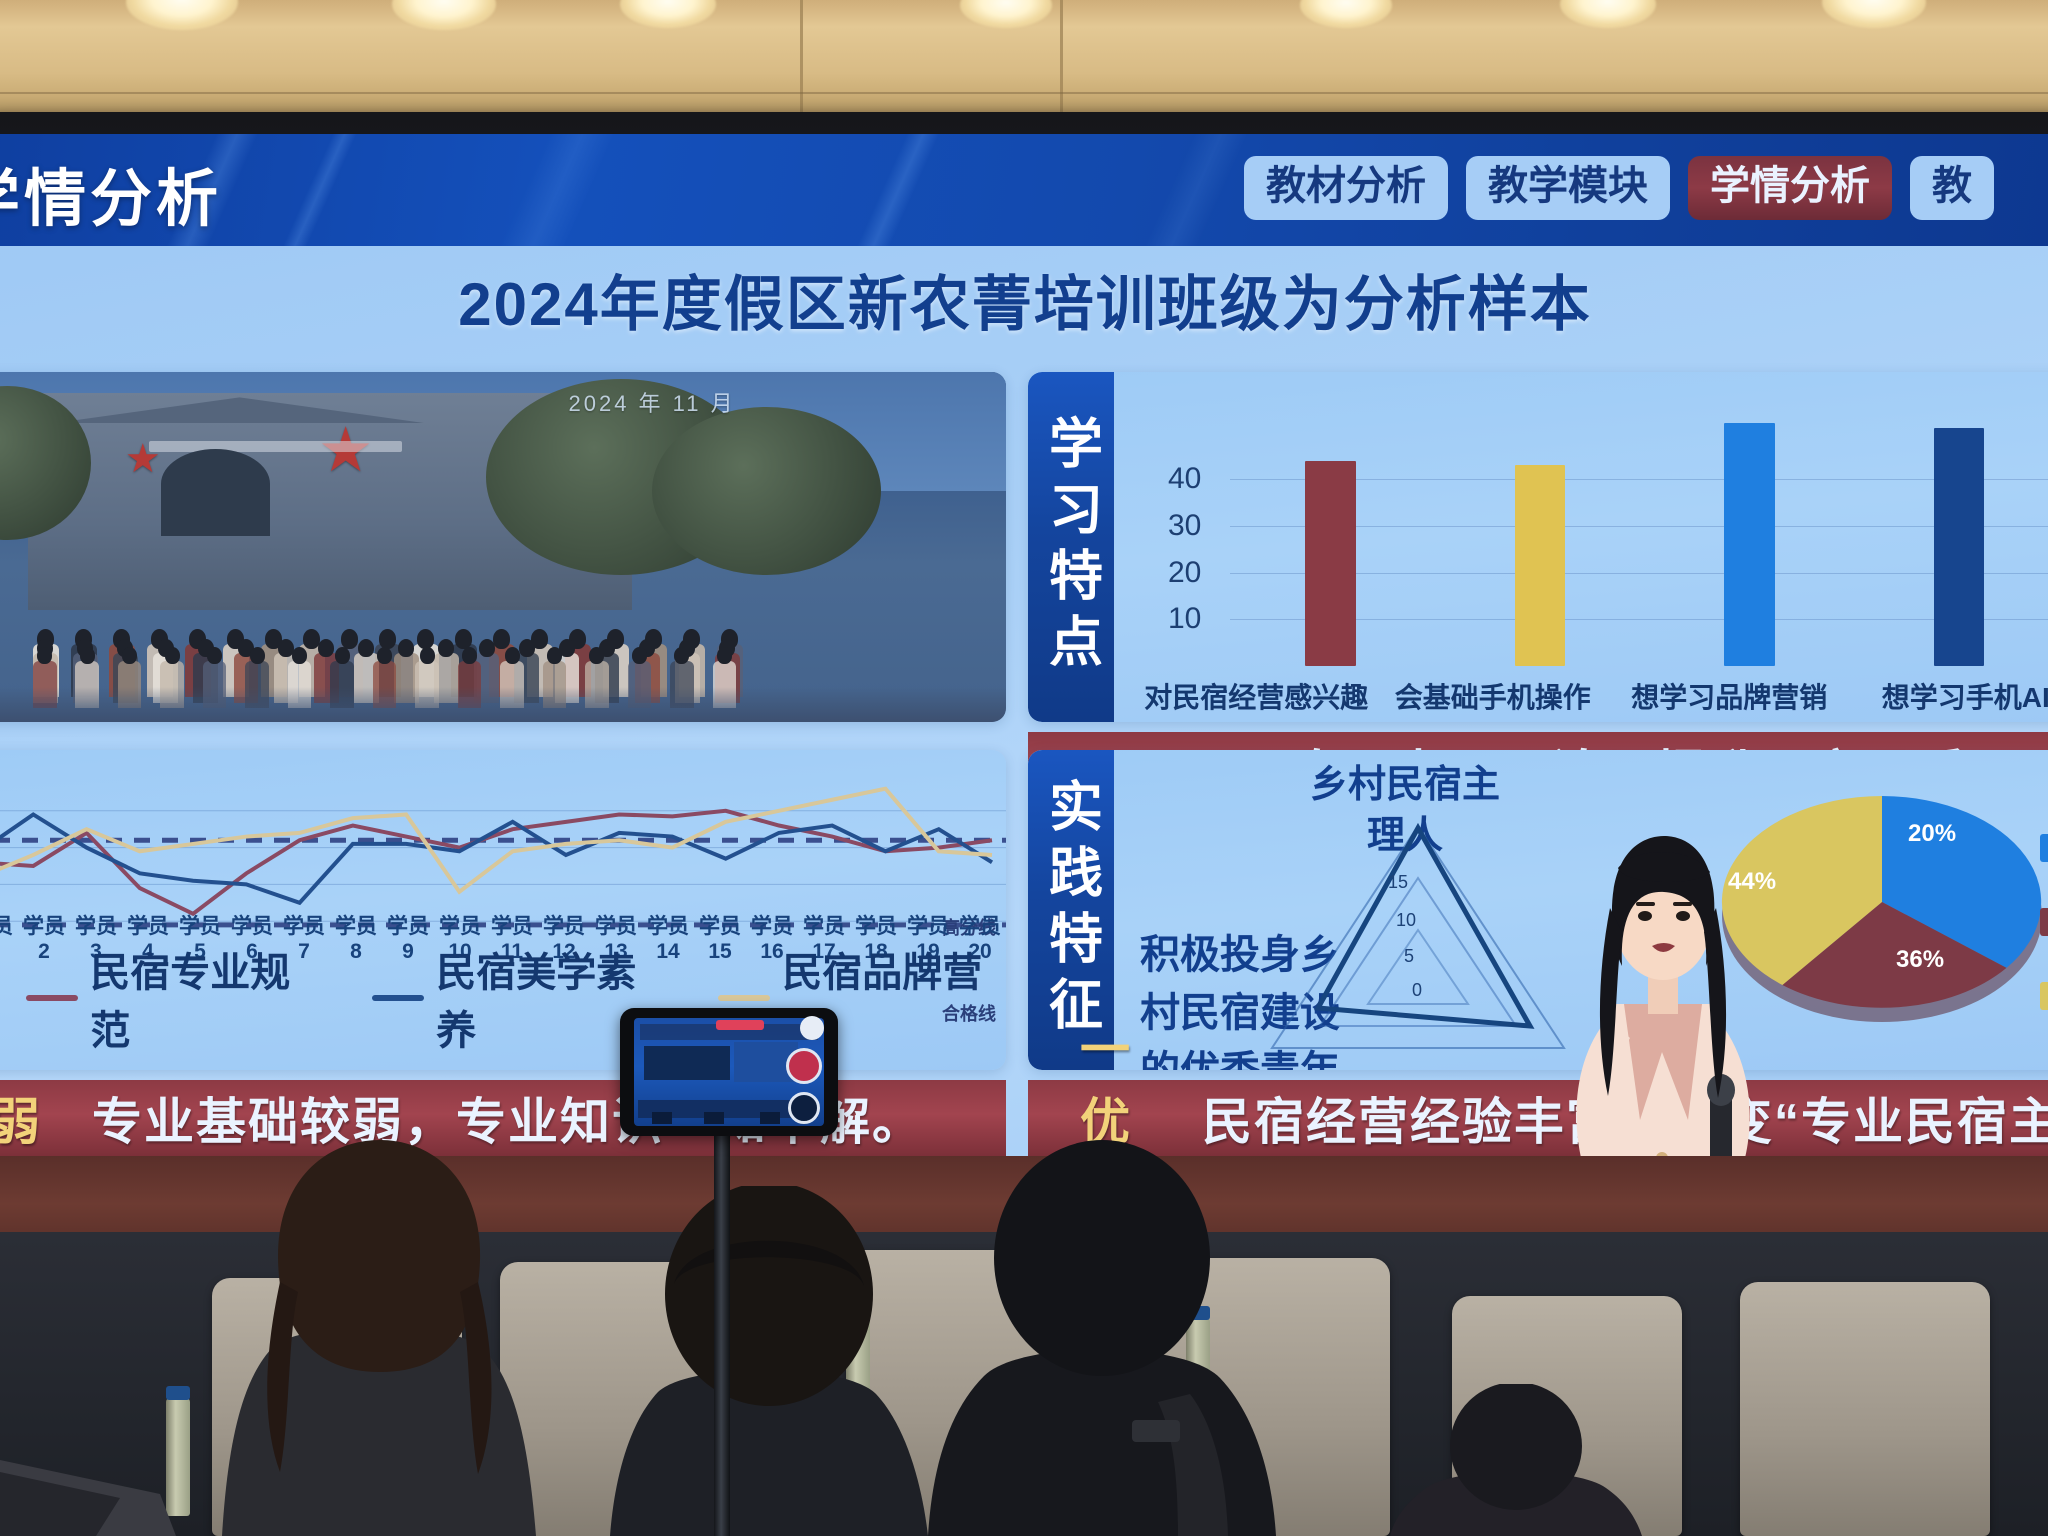  What do you see at coordinates (824, 939) in the screenshot?
I see `line-chart-xlabel: 学员17` at bounding box center [824, 939].